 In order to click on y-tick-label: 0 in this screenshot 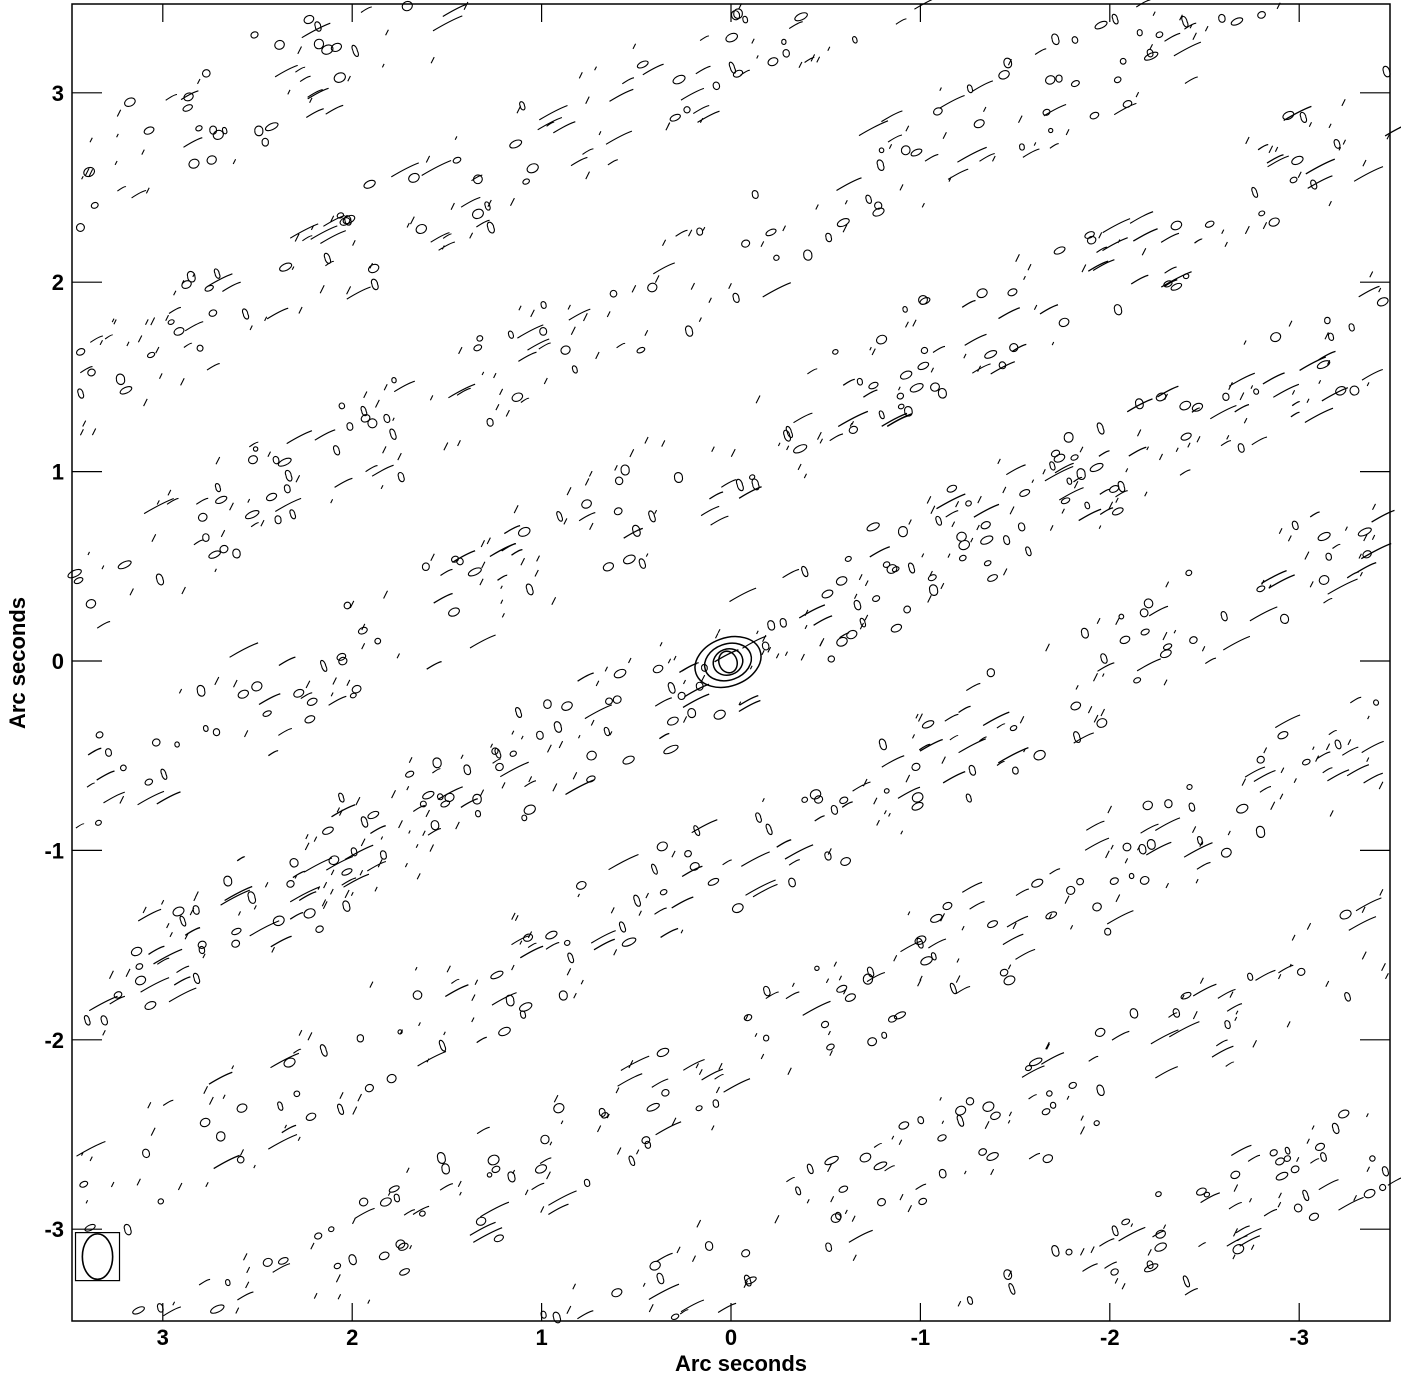, I will do `click(58, 661)`.